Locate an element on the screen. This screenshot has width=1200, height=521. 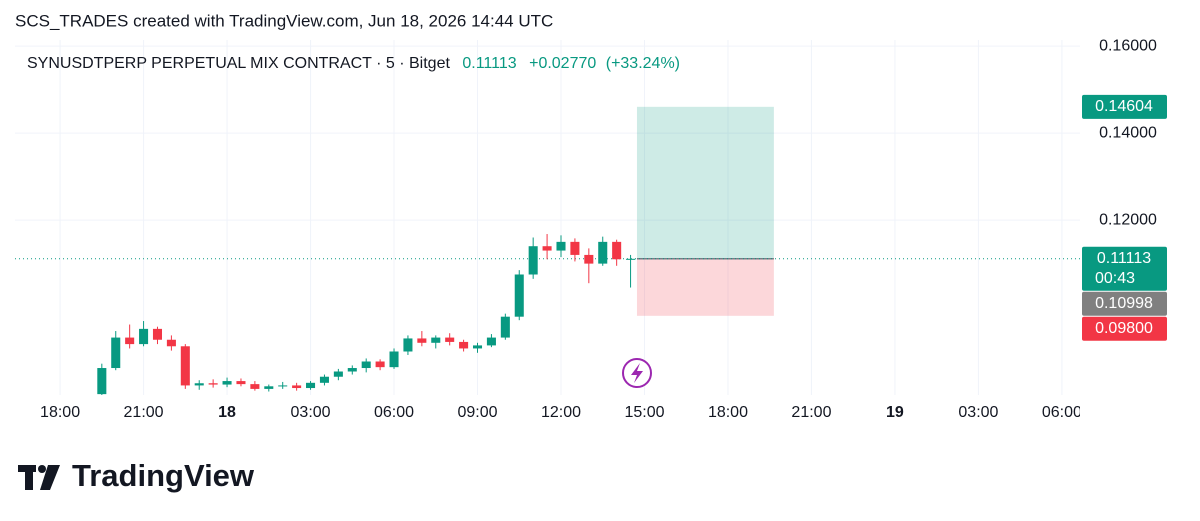
price-label: 0.09800 is located at coordinates (1124, 328).